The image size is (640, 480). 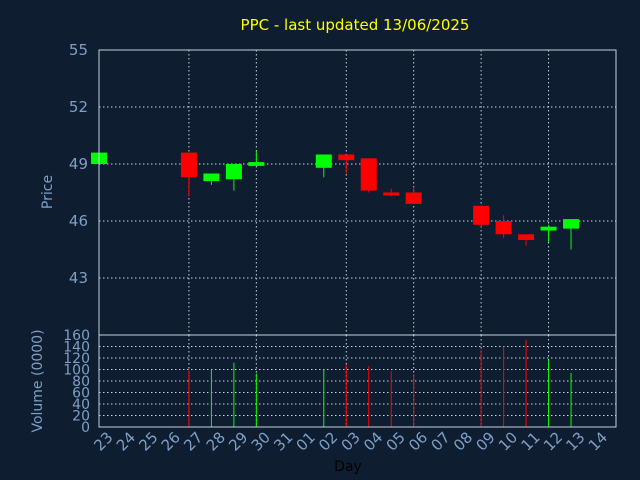 I want to click on price-tick-label: 55, so click(x=78, y=50).